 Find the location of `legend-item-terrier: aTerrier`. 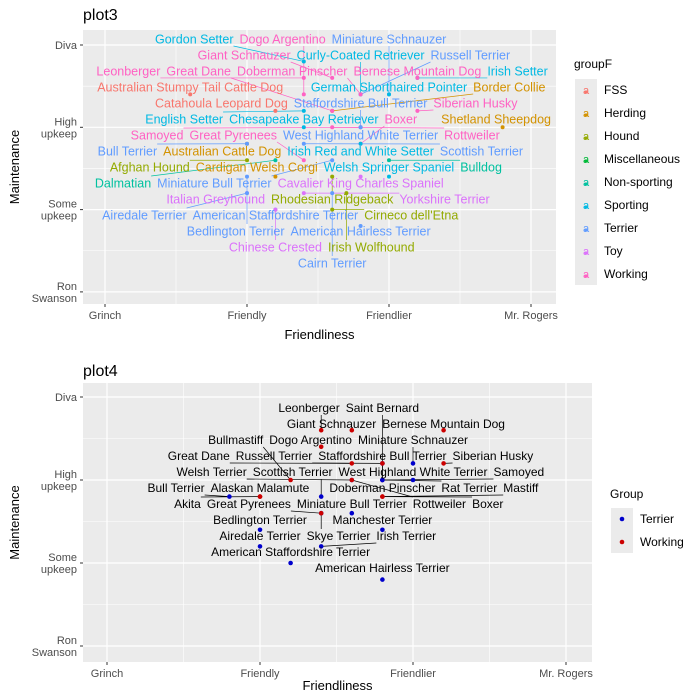

legend-item-terrier: aTerrier is located at coordinates (610, 228).